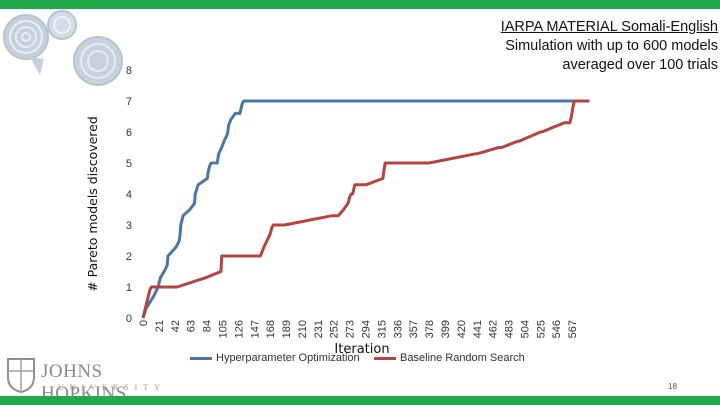 The image size is (720, 405). Describe the element at coordinates (319, 329) in the screenshot. I see `x-tick-label: 231` at that location.